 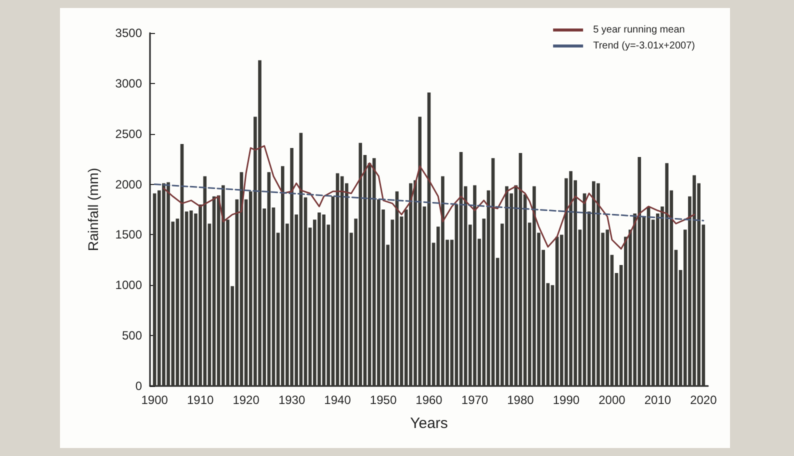 What do you see at coordinates (93, 210) in the screenshot?
I see `y-axis-title: Rainfall (mm)` at bounding box center [93, 210].